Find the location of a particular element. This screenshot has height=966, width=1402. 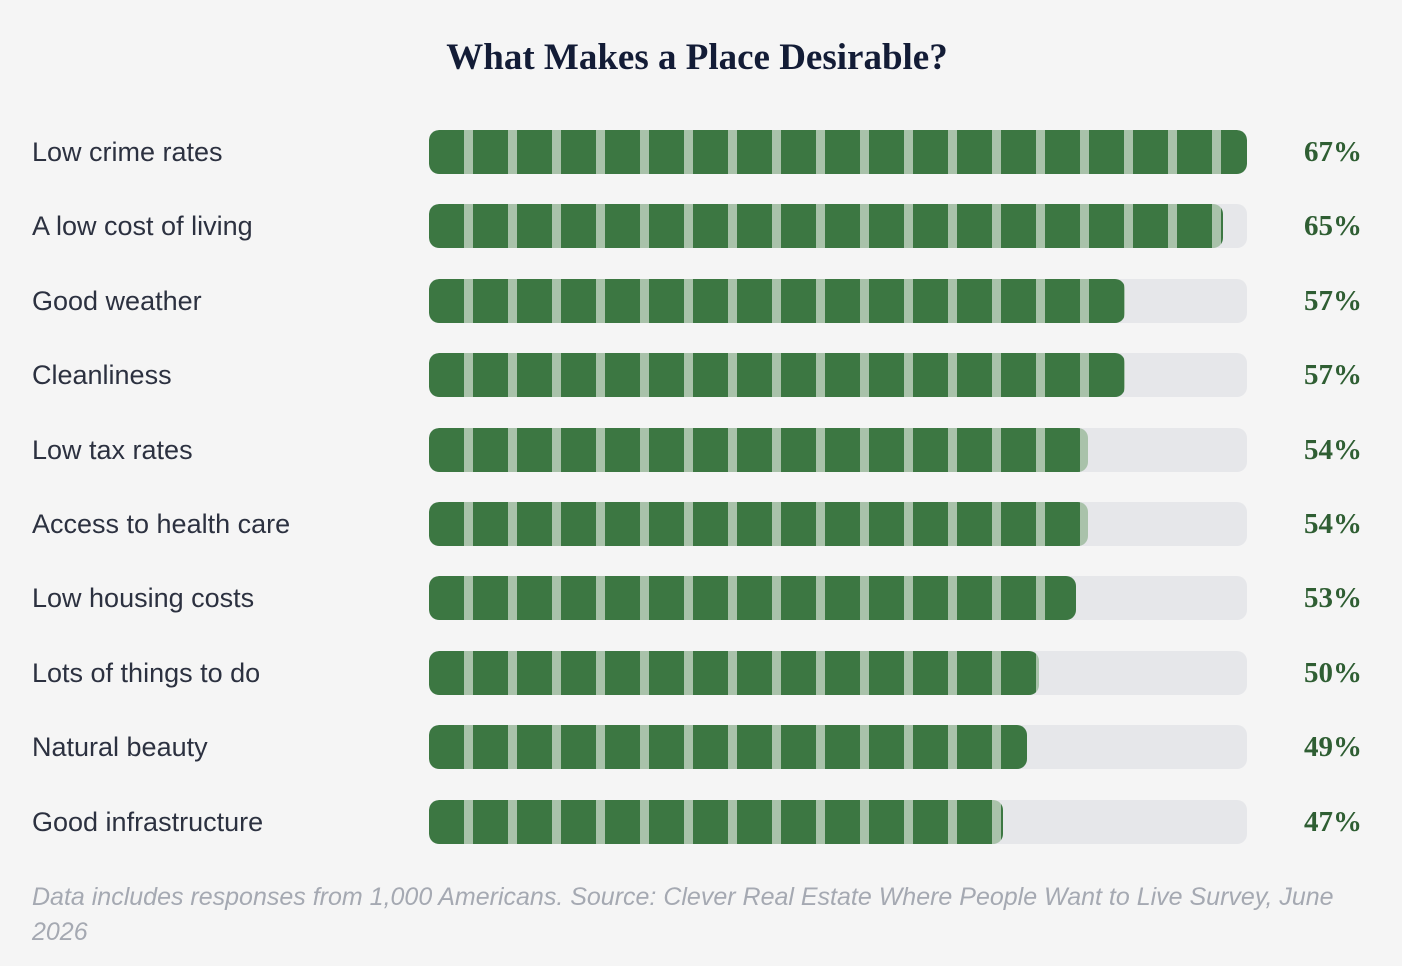

category-label: Low crime rates is located at coordinates (127, 152).